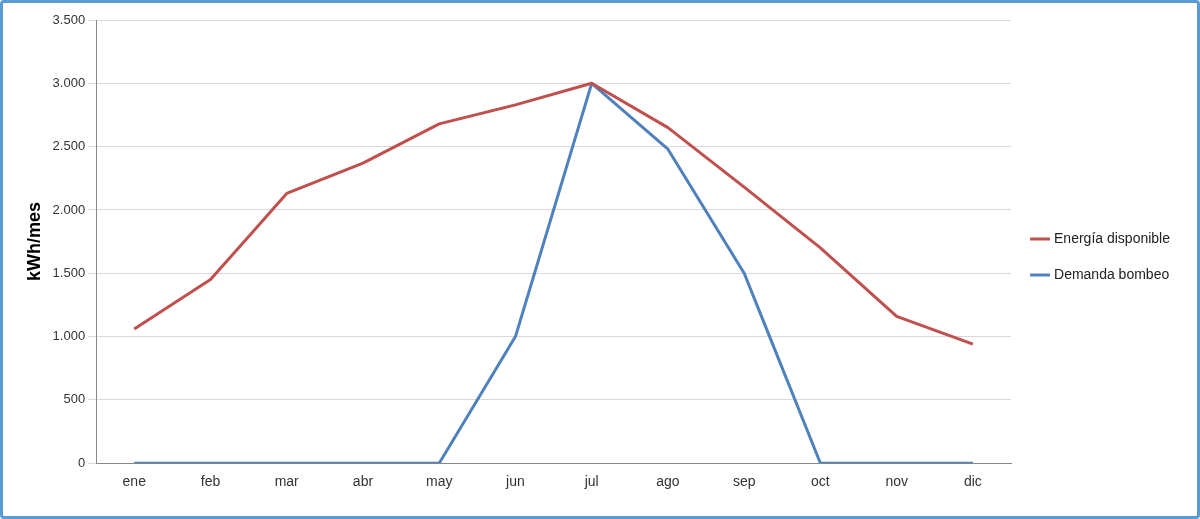  Describe the element at coordinates (74, 399) in the screenshot. I see `y-tick-label: 500` at that location.